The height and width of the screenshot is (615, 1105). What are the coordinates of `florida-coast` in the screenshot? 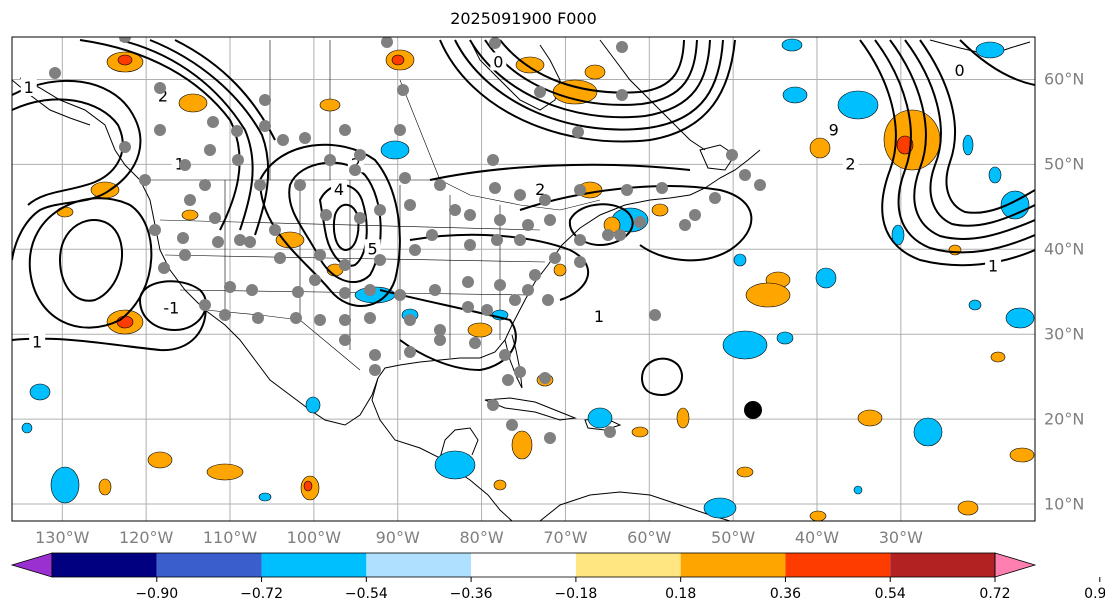 It's located at (513, 361).